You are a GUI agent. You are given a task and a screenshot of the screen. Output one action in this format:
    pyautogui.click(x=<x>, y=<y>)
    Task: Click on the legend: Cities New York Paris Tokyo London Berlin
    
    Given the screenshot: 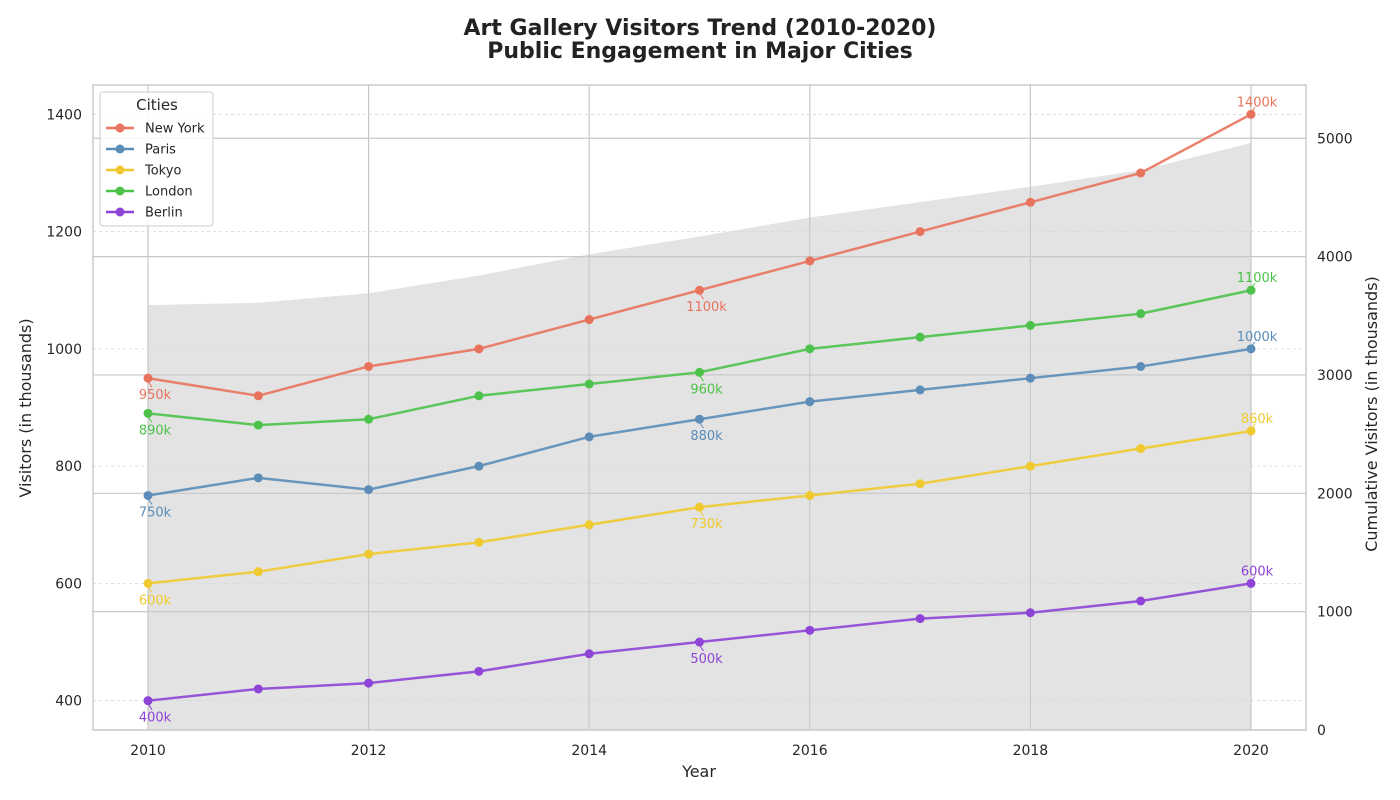 What is the action you would take?
    pyautogui.click(x=156, y=159)
    